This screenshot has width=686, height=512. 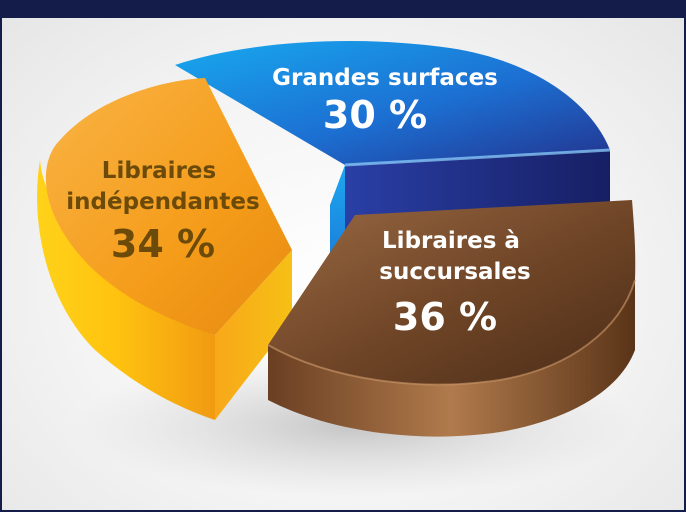 I want to click on slice-libraires-independantes-inner, so click(x=253, y=335).